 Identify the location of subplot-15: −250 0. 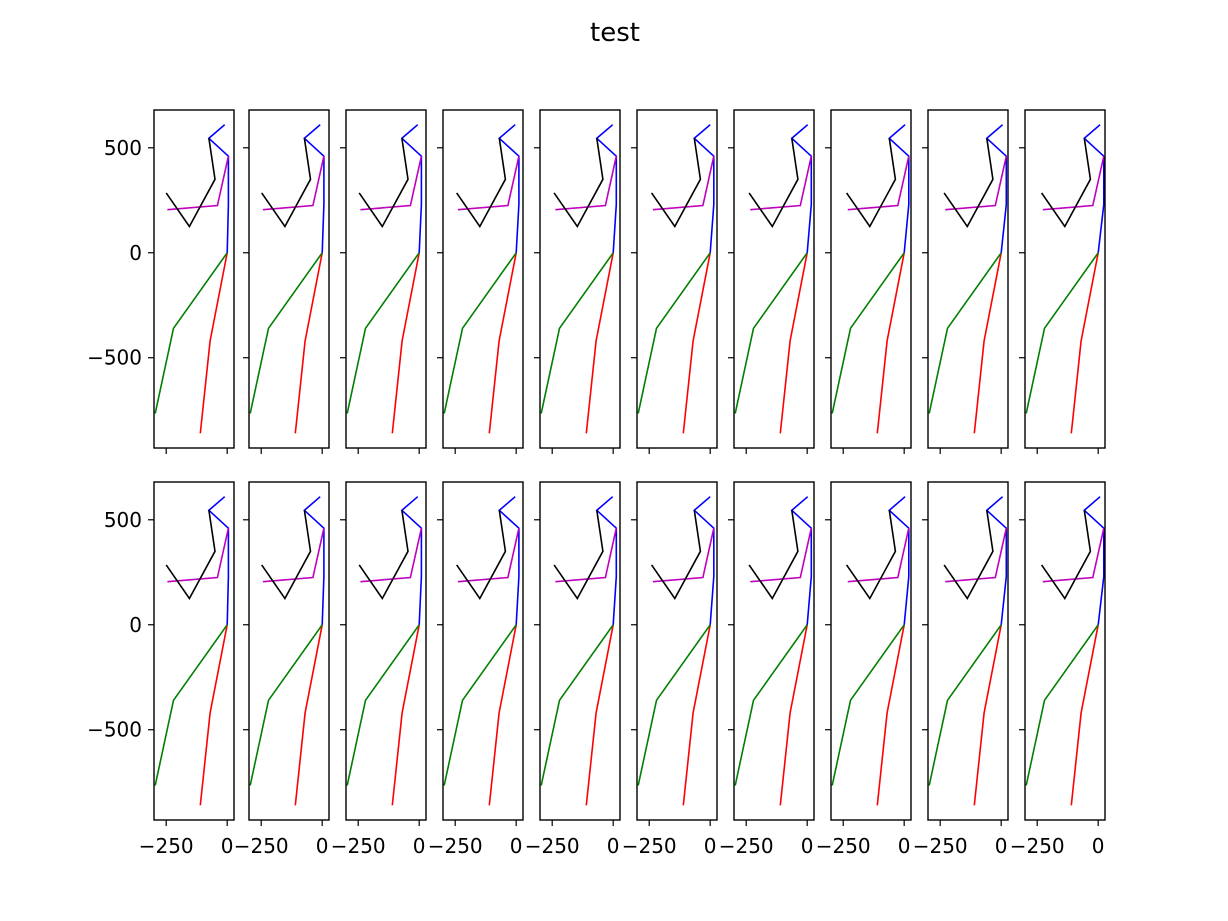
(573, 669).